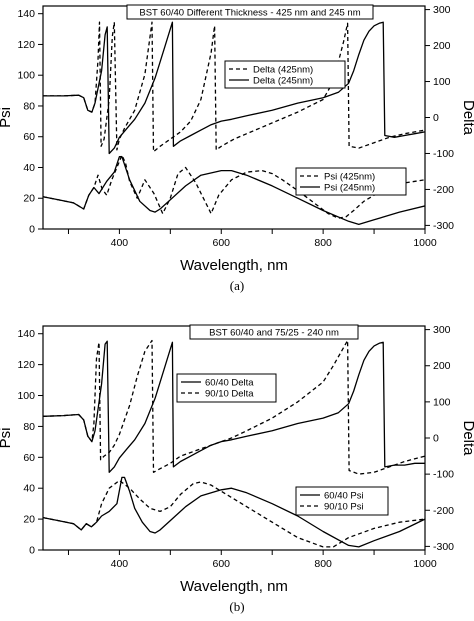 This screenshot has width=474, height=621. Describe the element at coordinates (234, 513) in the screenshot. I see `series-line-90-10-psi` at that location.